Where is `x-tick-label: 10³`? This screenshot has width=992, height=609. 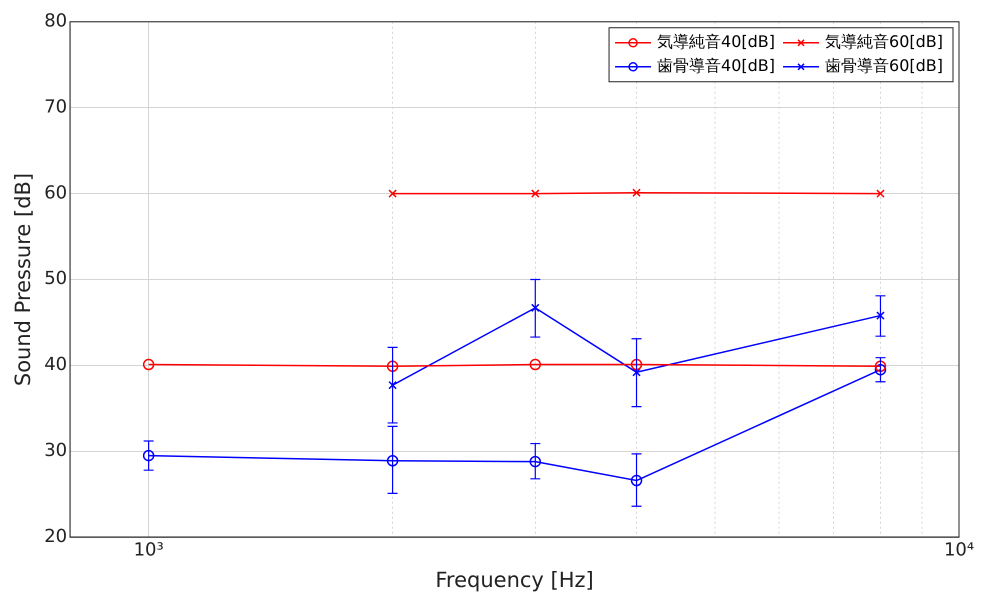
x-tick-label: 10³ is located at coordinates (149, 550).